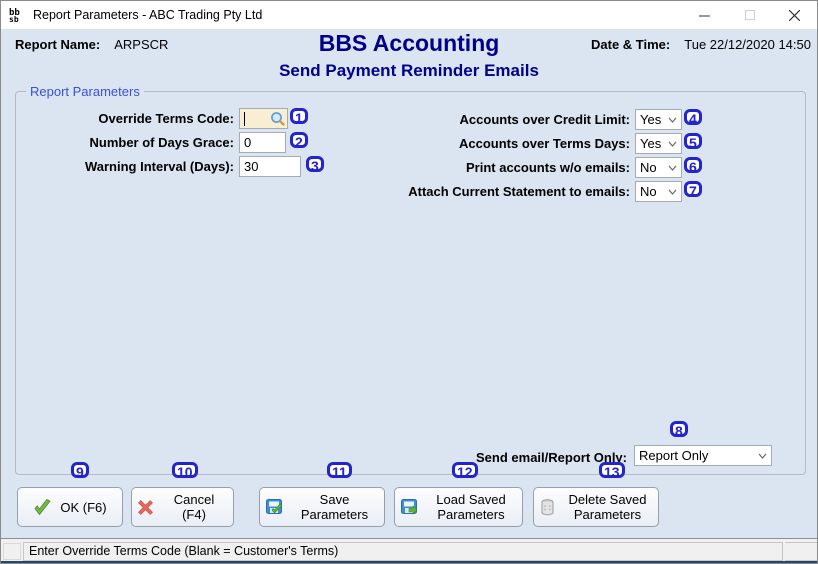 The width and height of the screenshot is (818, 564). I want to click on warning-interval-label: Warning Interval (Days):, so click(159, 166).